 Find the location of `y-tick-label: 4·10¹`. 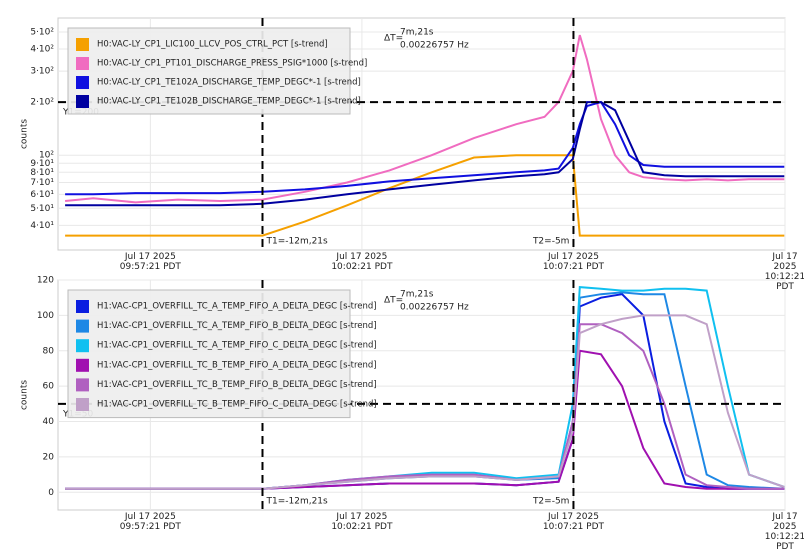

y-tick-label: 4·10¹ is located at coordinates (42, 226).